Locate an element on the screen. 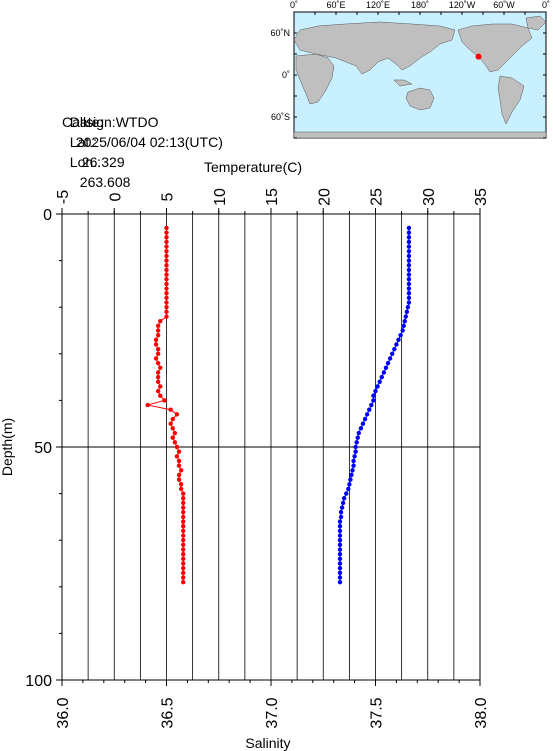  depth-tick-label: 50 is located at coordinates (43, 448).